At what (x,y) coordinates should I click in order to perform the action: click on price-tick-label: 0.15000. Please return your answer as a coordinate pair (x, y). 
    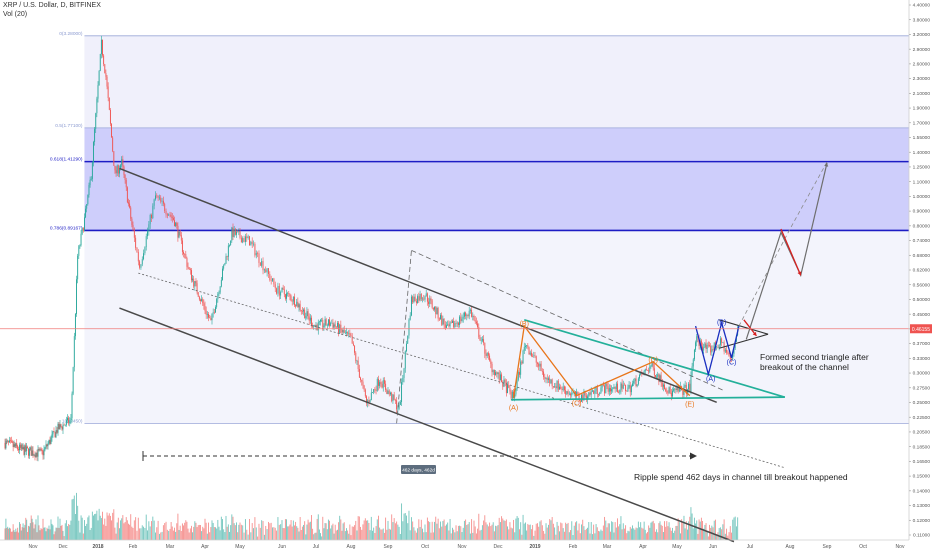
    Looking at the image, I should click on (922, 477).